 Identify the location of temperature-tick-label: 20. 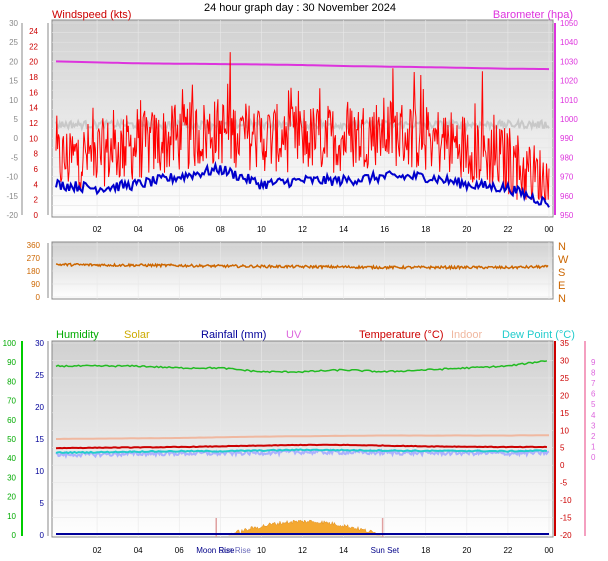
(564, 395).